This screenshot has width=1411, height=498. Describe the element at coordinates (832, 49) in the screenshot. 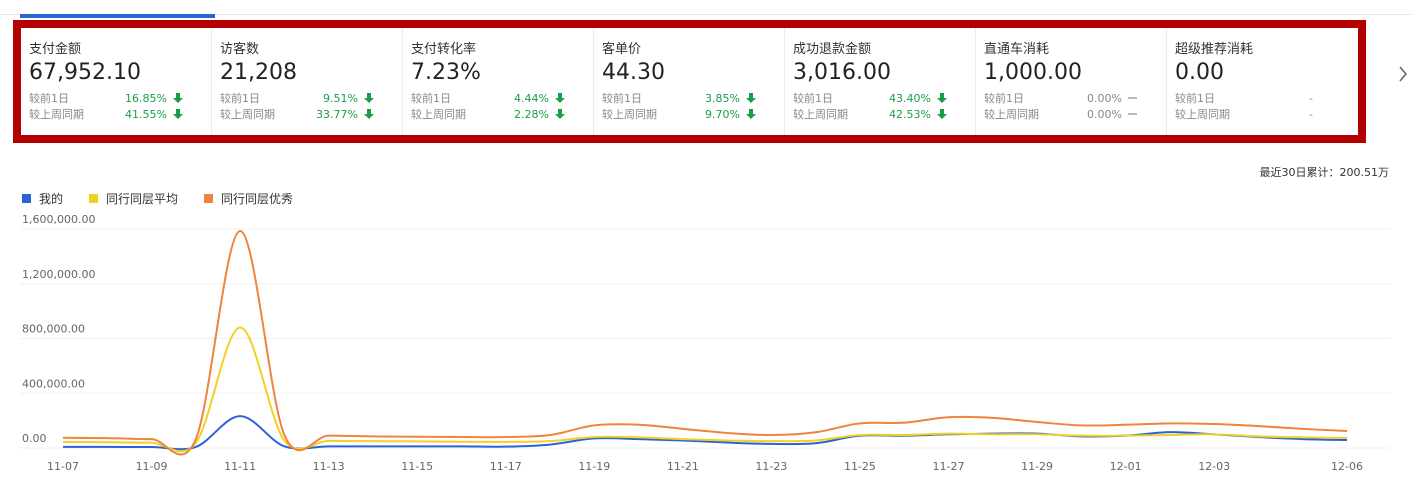

I see `kpi-title: 成功退款金额` at that location.